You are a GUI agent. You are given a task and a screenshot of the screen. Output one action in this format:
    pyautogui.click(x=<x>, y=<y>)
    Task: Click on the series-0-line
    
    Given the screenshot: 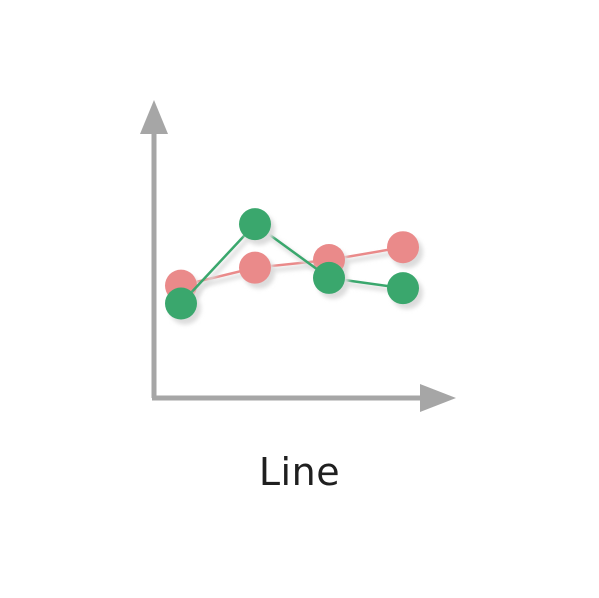 What is the action you would take?
    pyautogui.click(x=292, y=266)
    